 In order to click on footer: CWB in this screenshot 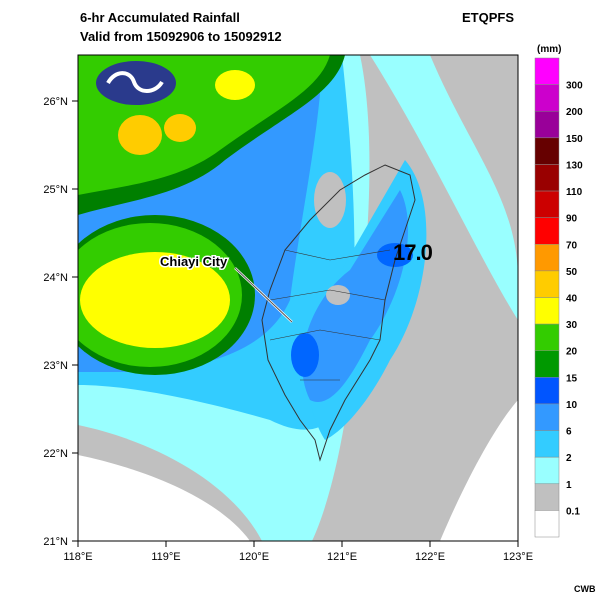, I will do `click(585, 589)`.